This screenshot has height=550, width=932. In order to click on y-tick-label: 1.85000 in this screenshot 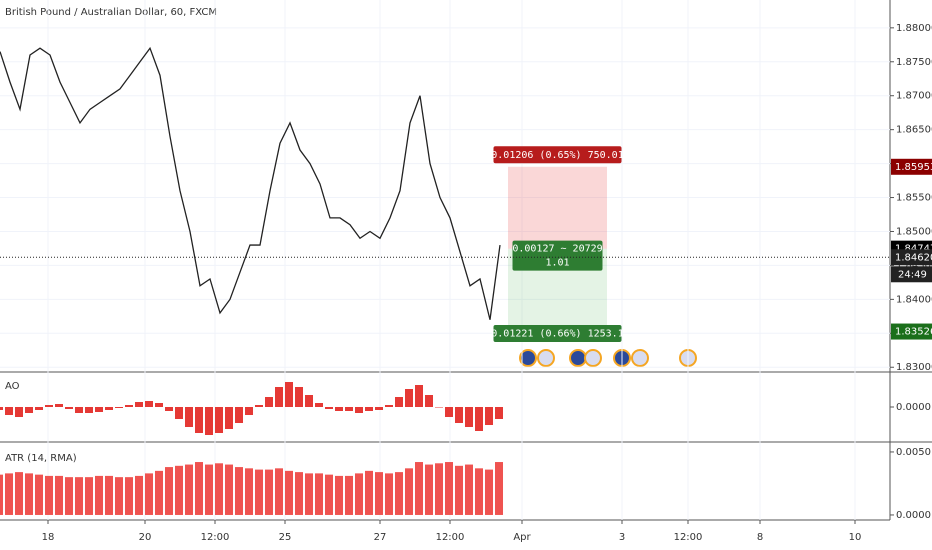, I will do `click(914, 231)`.